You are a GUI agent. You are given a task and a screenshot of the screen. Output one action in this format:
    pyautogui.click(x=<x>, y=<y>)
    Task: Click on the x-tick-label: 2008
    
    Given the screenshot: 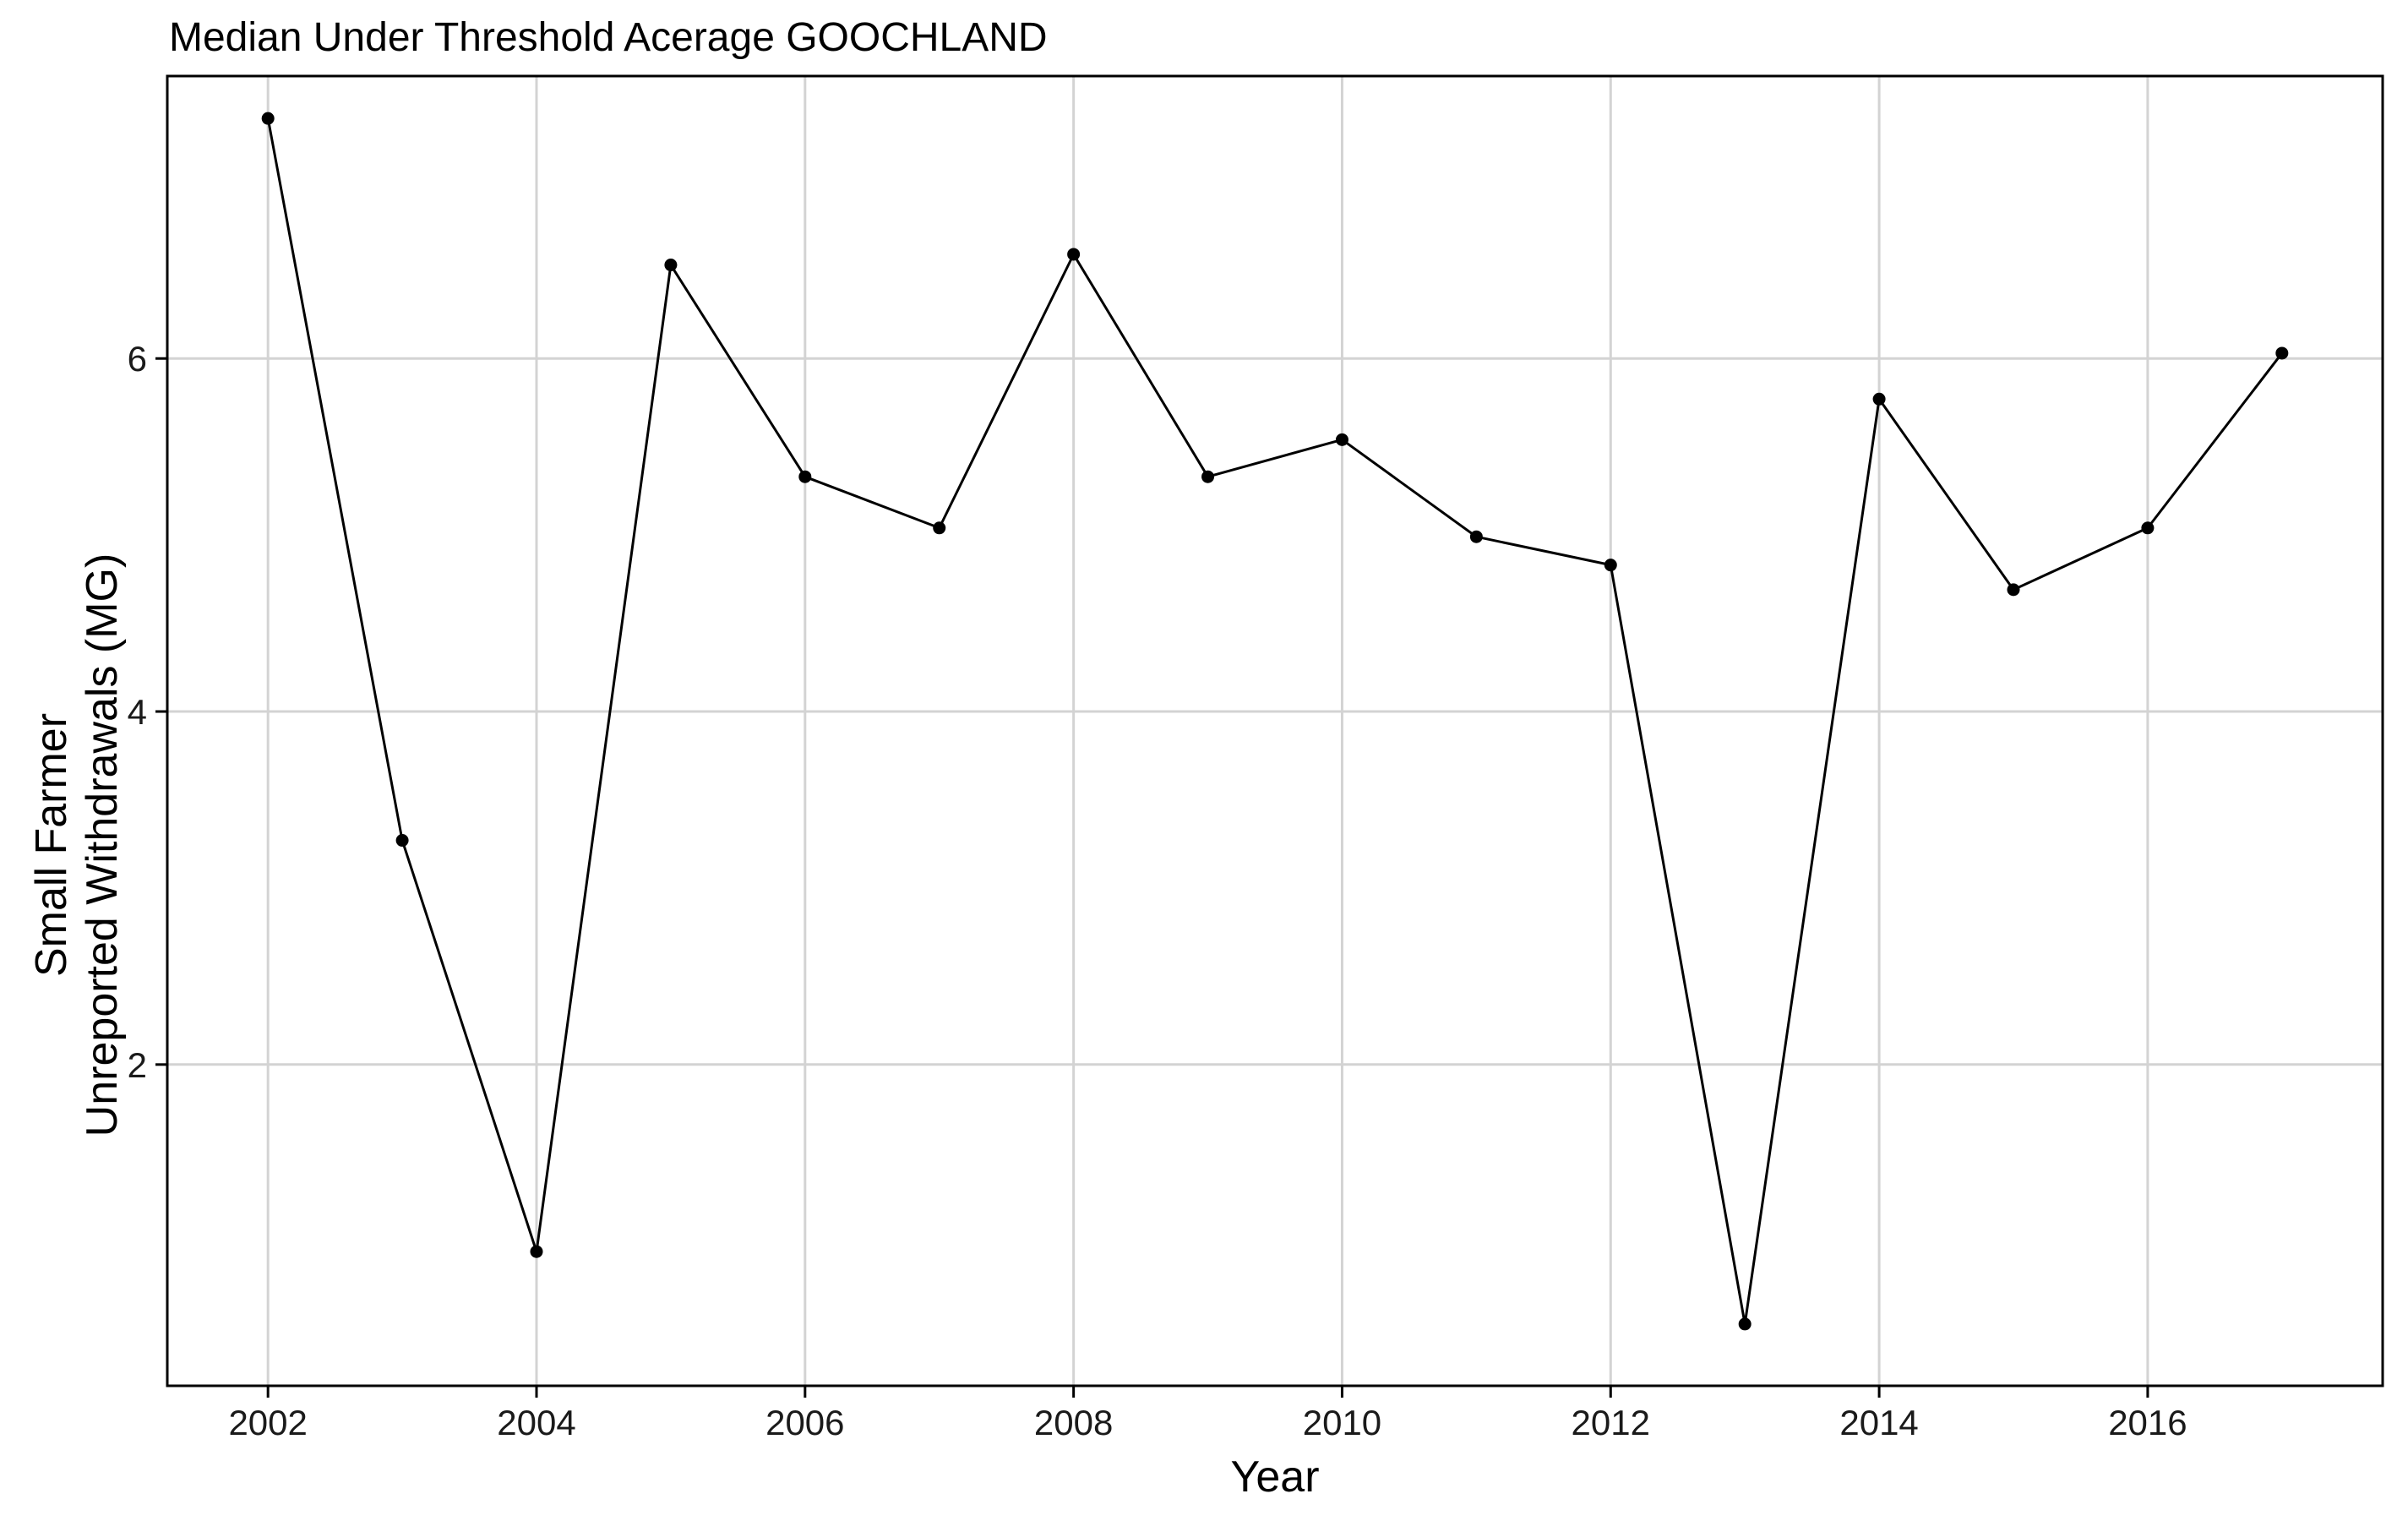 What is the action you would take?
    pyautogui.click(x=1073, y=1422)
    